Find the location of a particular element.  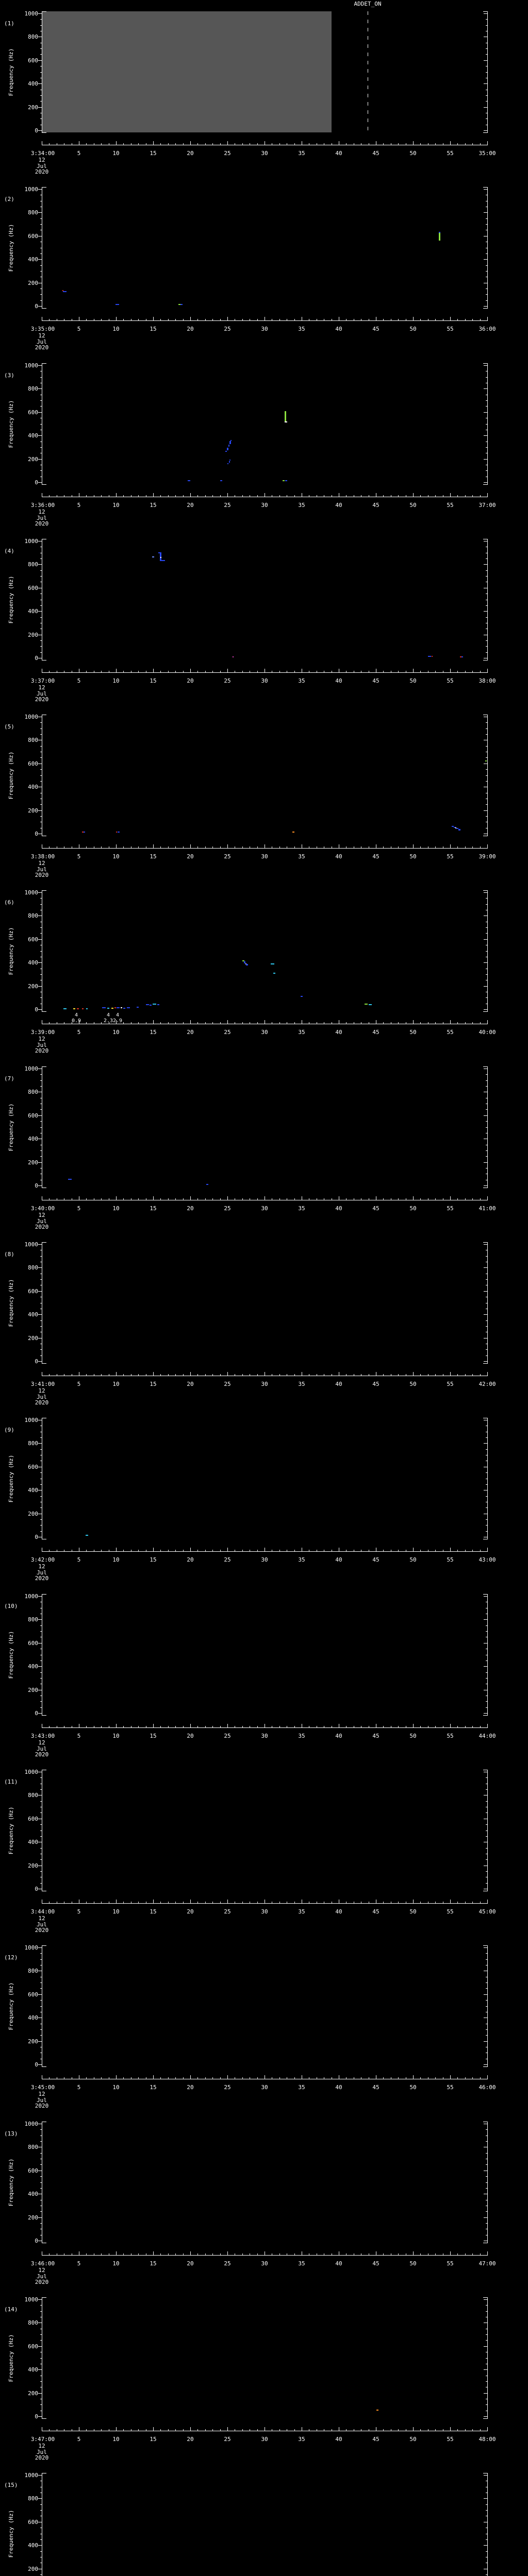

x-end-time-label: 47:00 is located at coordinates (487, 2263).